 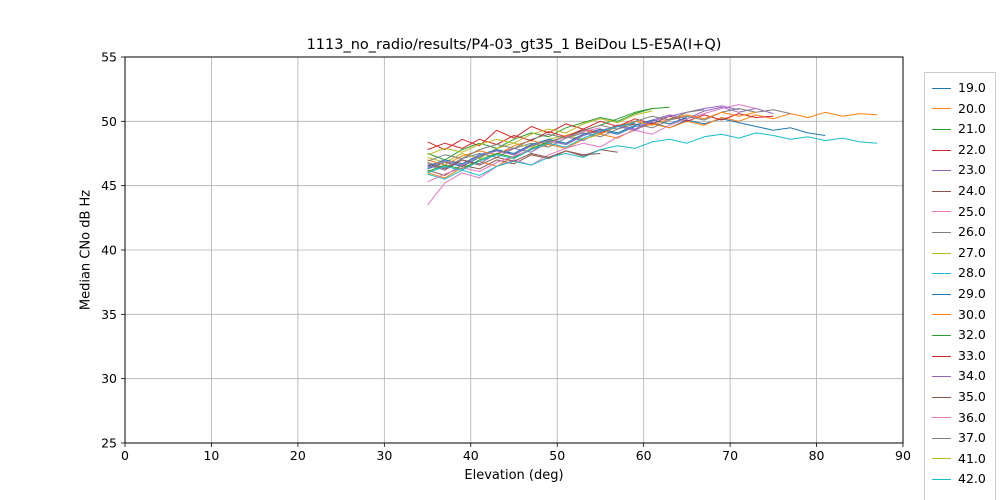 I want to click on legend-item: 36.0, so click(x=960, y=418).